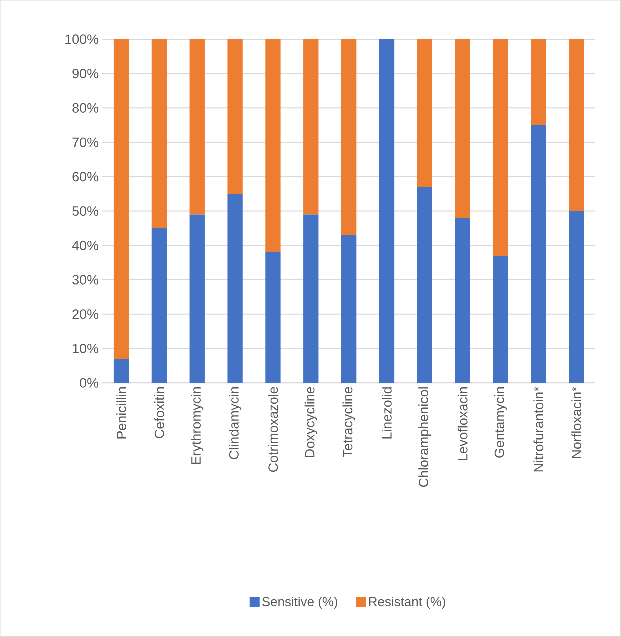  Describe the element at coordinates (85, 74) in the screenshot. I see `y-tick-label: 90%` at that location.